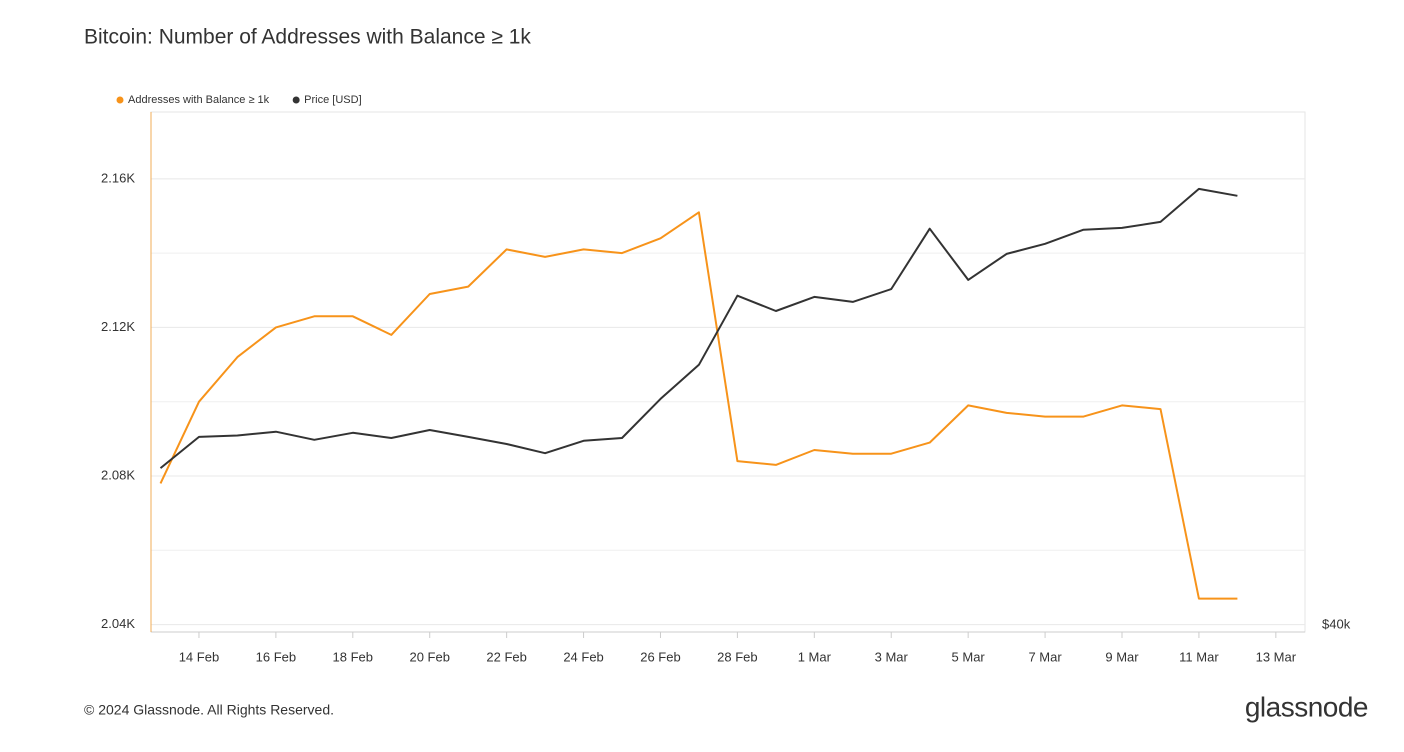 The image size is (1404, 752). What do you see at coordinates (118, 326) in the screenshot?
I see `y-tick-label: 2.12K` at bounding box center [118, 326].